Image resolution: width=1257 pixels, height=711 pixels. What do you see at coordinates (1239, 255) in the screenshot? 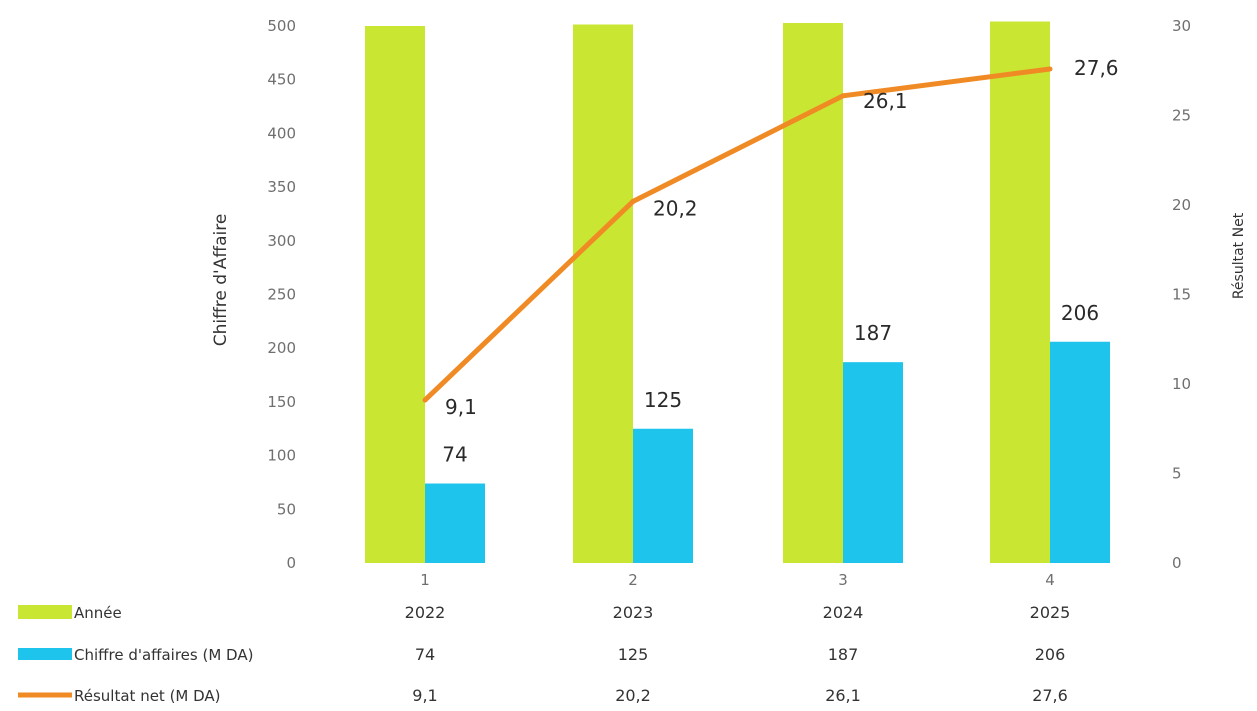
I see `y-axis-title-right: Résultat Net` at bounding box center [1239, 255].